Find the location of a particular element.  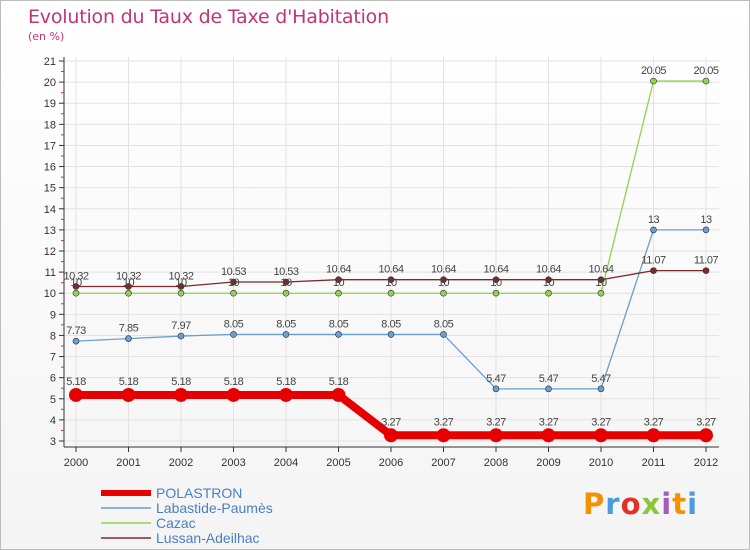

data-label: 7.73 is located at coordinates (76, 331).